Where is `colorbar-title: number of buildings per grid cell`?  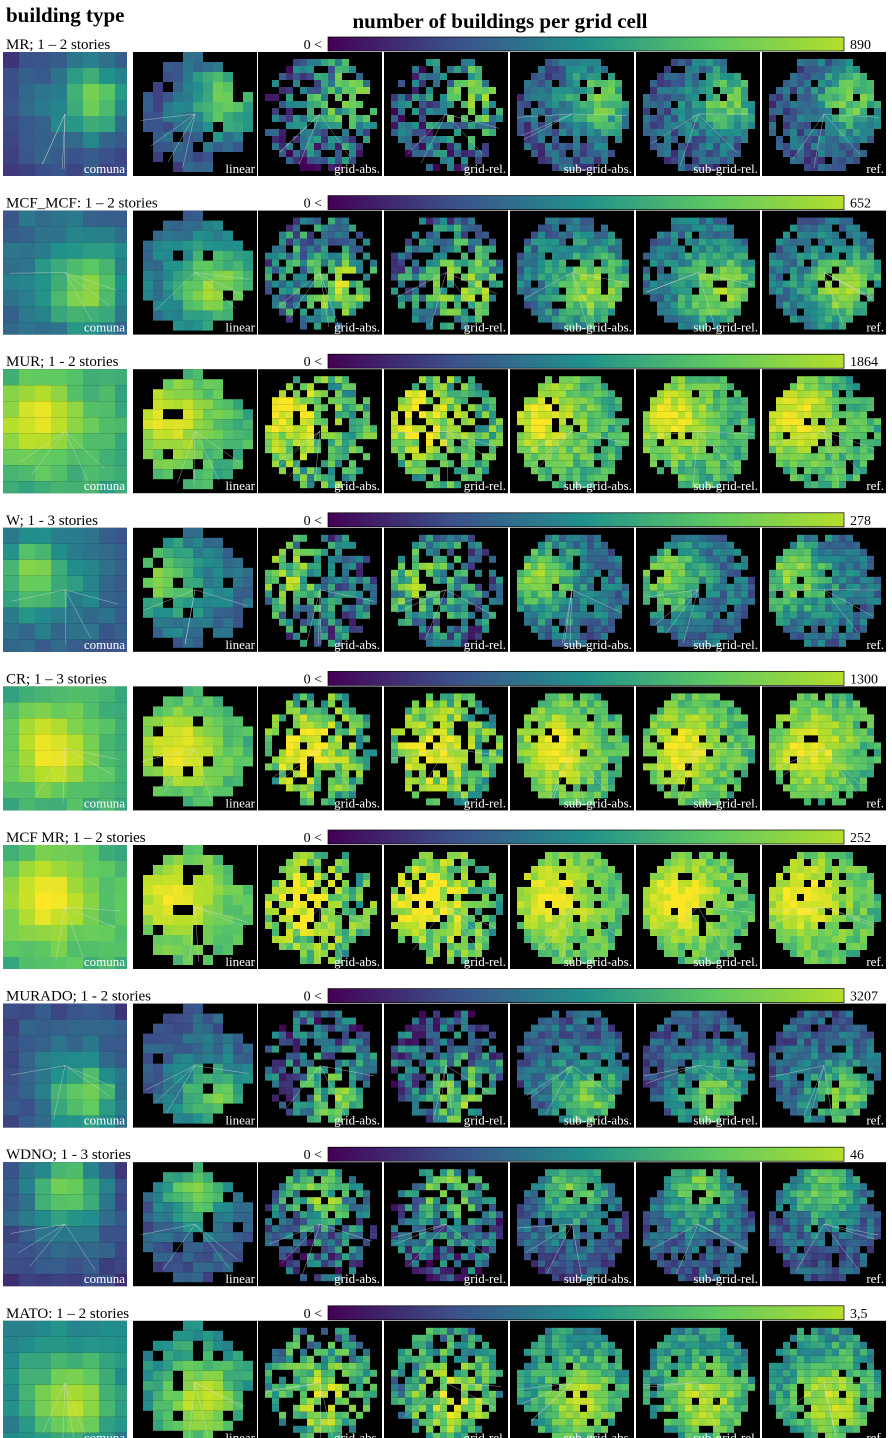 colorbar-title: number of buildings per grid cell is located at coordinates (499, 21).